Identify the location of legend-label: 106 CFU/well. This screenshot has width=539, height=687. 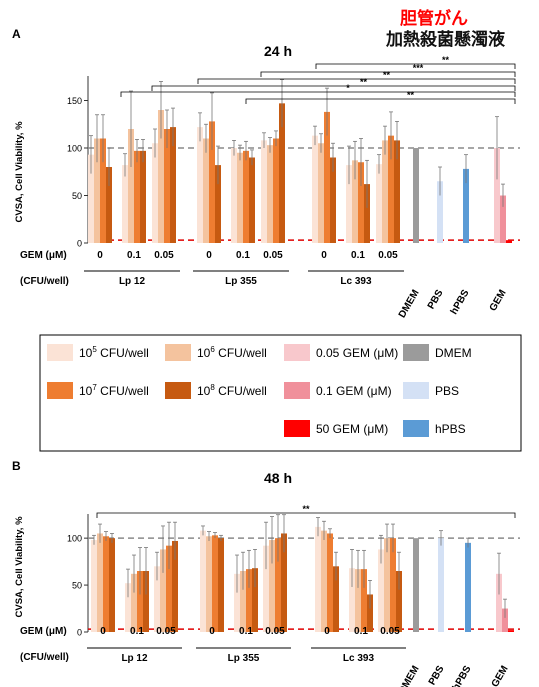
(232, 352).